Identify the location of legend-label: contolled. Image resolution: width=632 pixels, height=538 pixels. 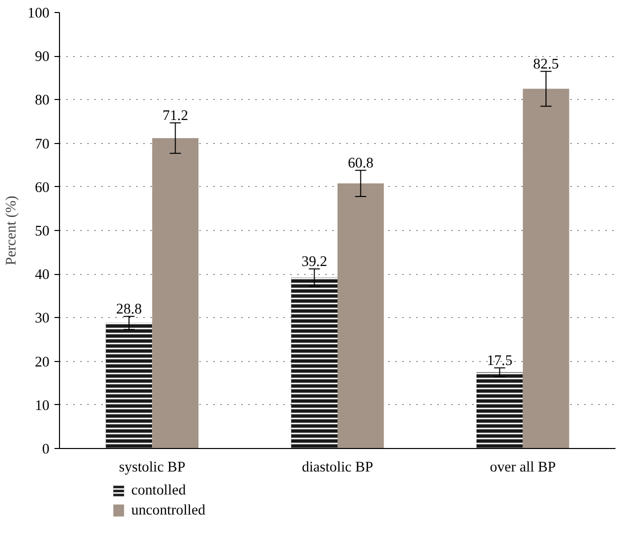
(158, 490).